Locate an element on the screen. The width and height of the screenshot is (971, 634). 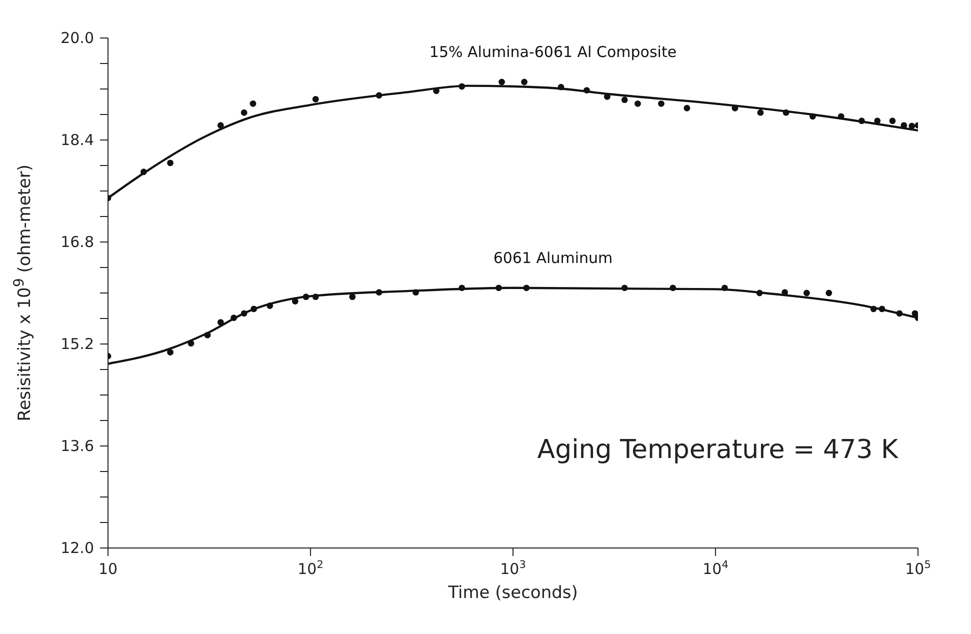
y-tick-label: 18.4 is located at coordinates (77, 140).